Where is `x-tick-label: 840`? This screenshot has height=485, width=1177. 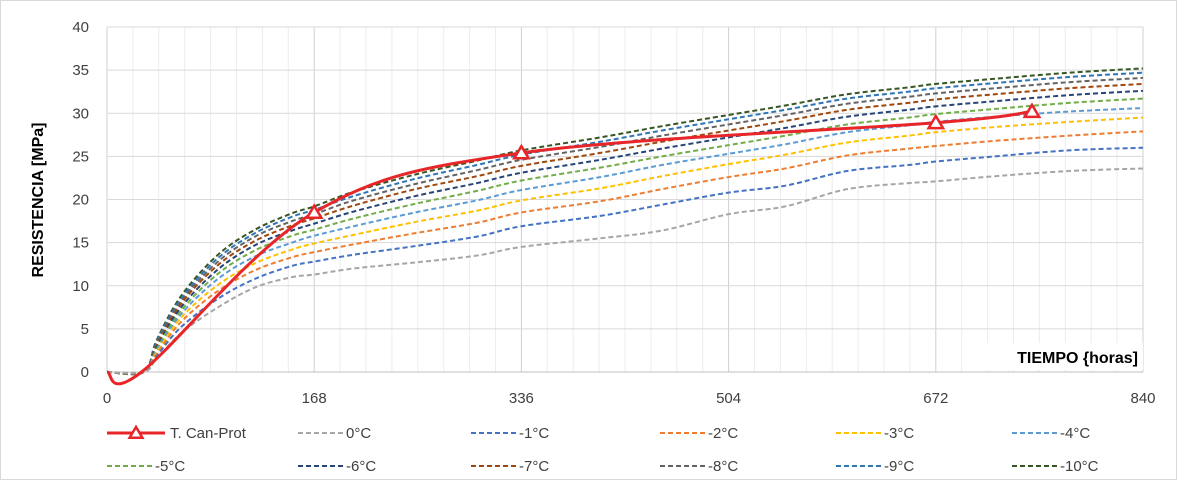
x-tick-label: 840 is located at coordinates (1142, 398).